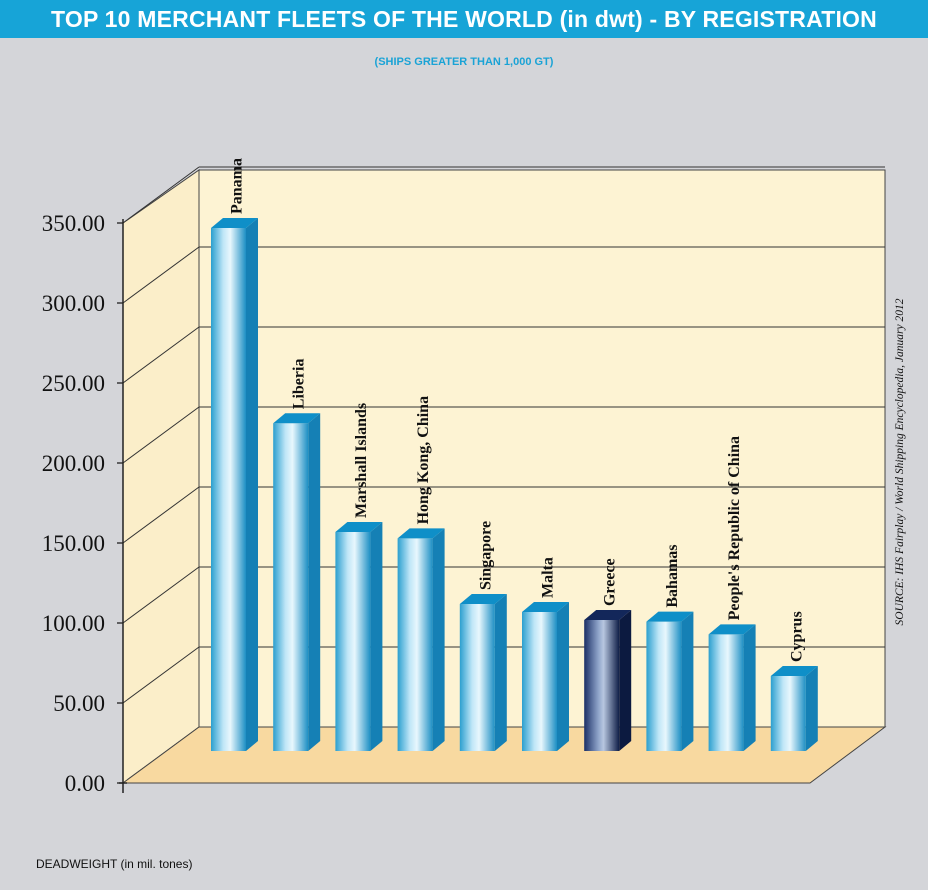 Image resolution: width=928 pixels, height=890 pixels. Describe the element at coordinates (114, 864) in the screenshot. I see `axis-caption: DEADWEIGHT (in mil. tones)` at that location.